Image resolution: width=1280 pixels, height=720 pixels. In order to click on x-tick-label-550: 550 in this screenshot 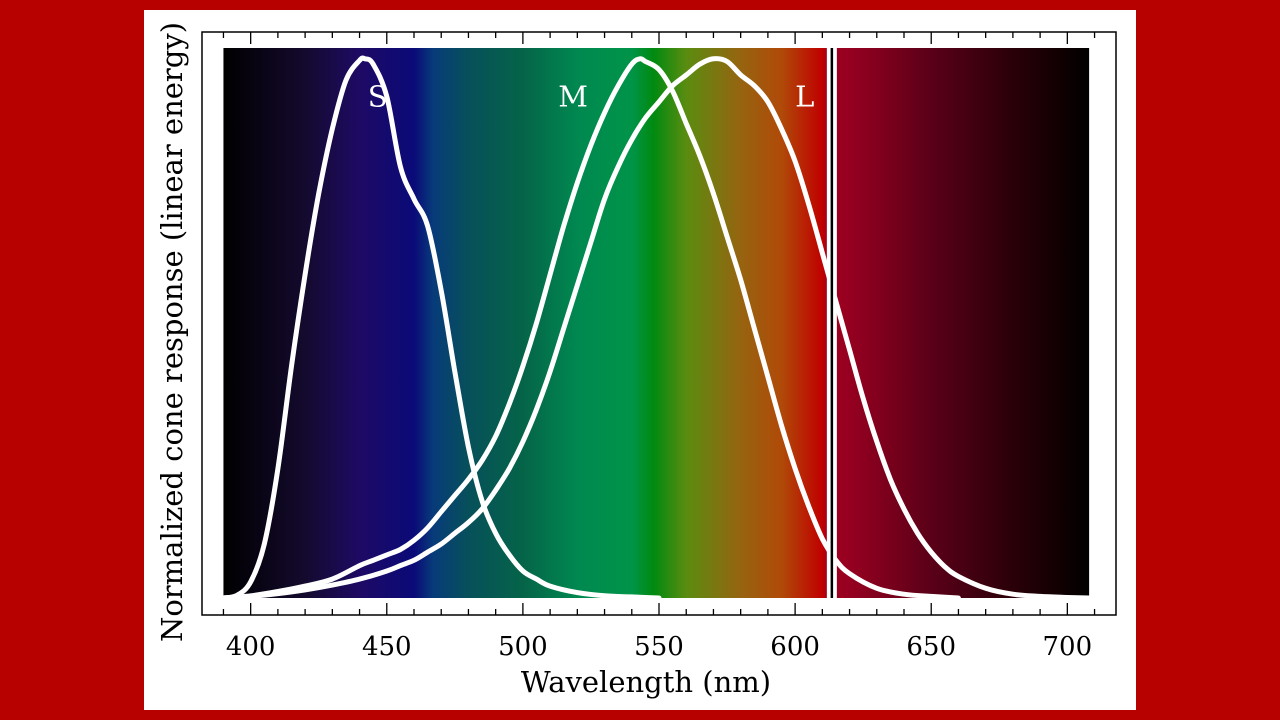, I will do `click(659, 647)`.